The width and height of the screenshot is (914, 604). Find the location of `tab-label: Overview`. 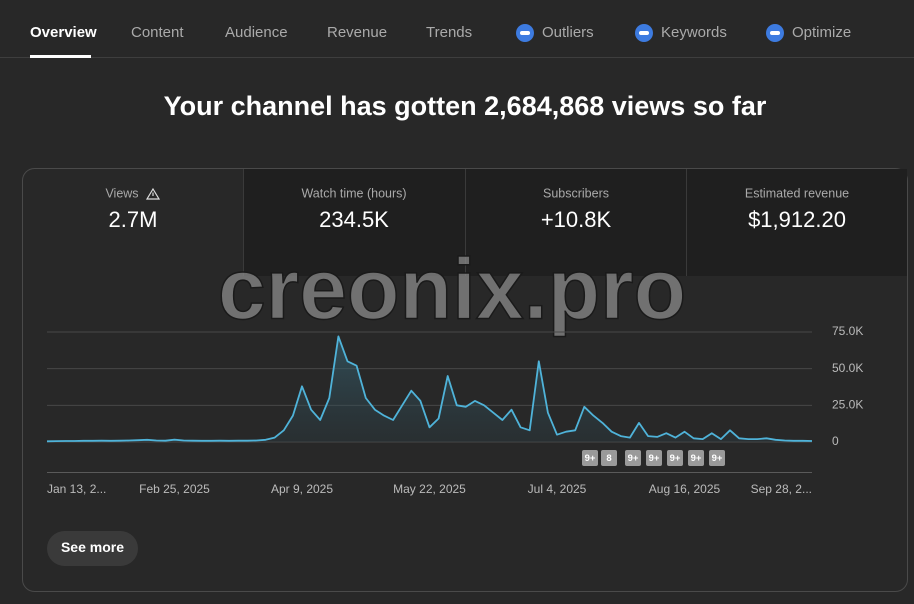

tab-label: Overview is located at coordinates (63, 32).